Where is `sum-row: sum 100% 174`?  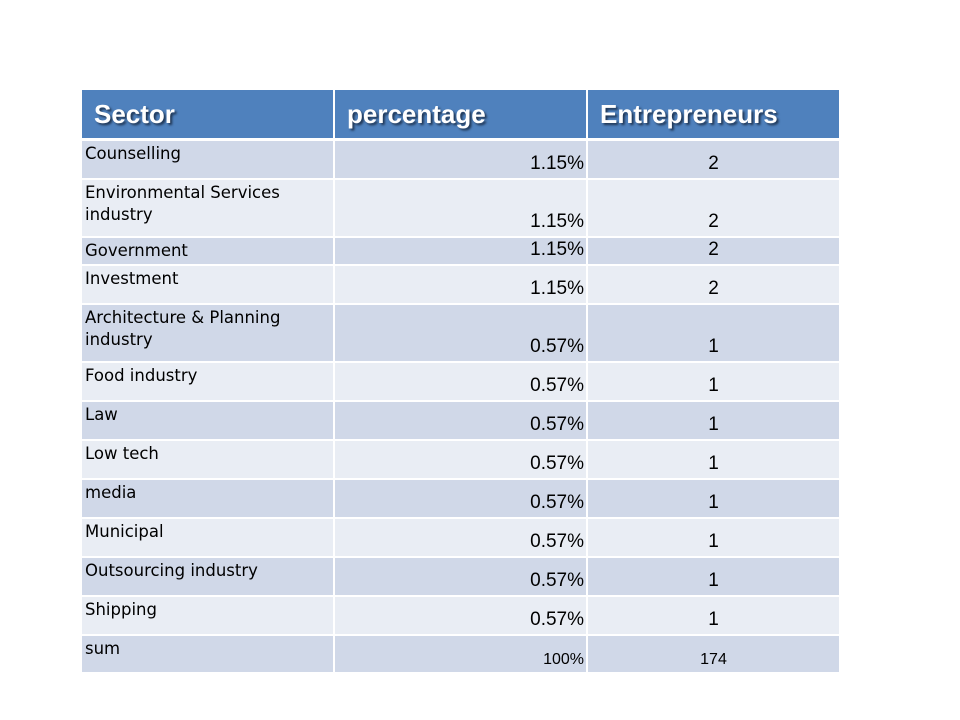
sum-row: sum 100% 174 is located at coordinates (460, 654).